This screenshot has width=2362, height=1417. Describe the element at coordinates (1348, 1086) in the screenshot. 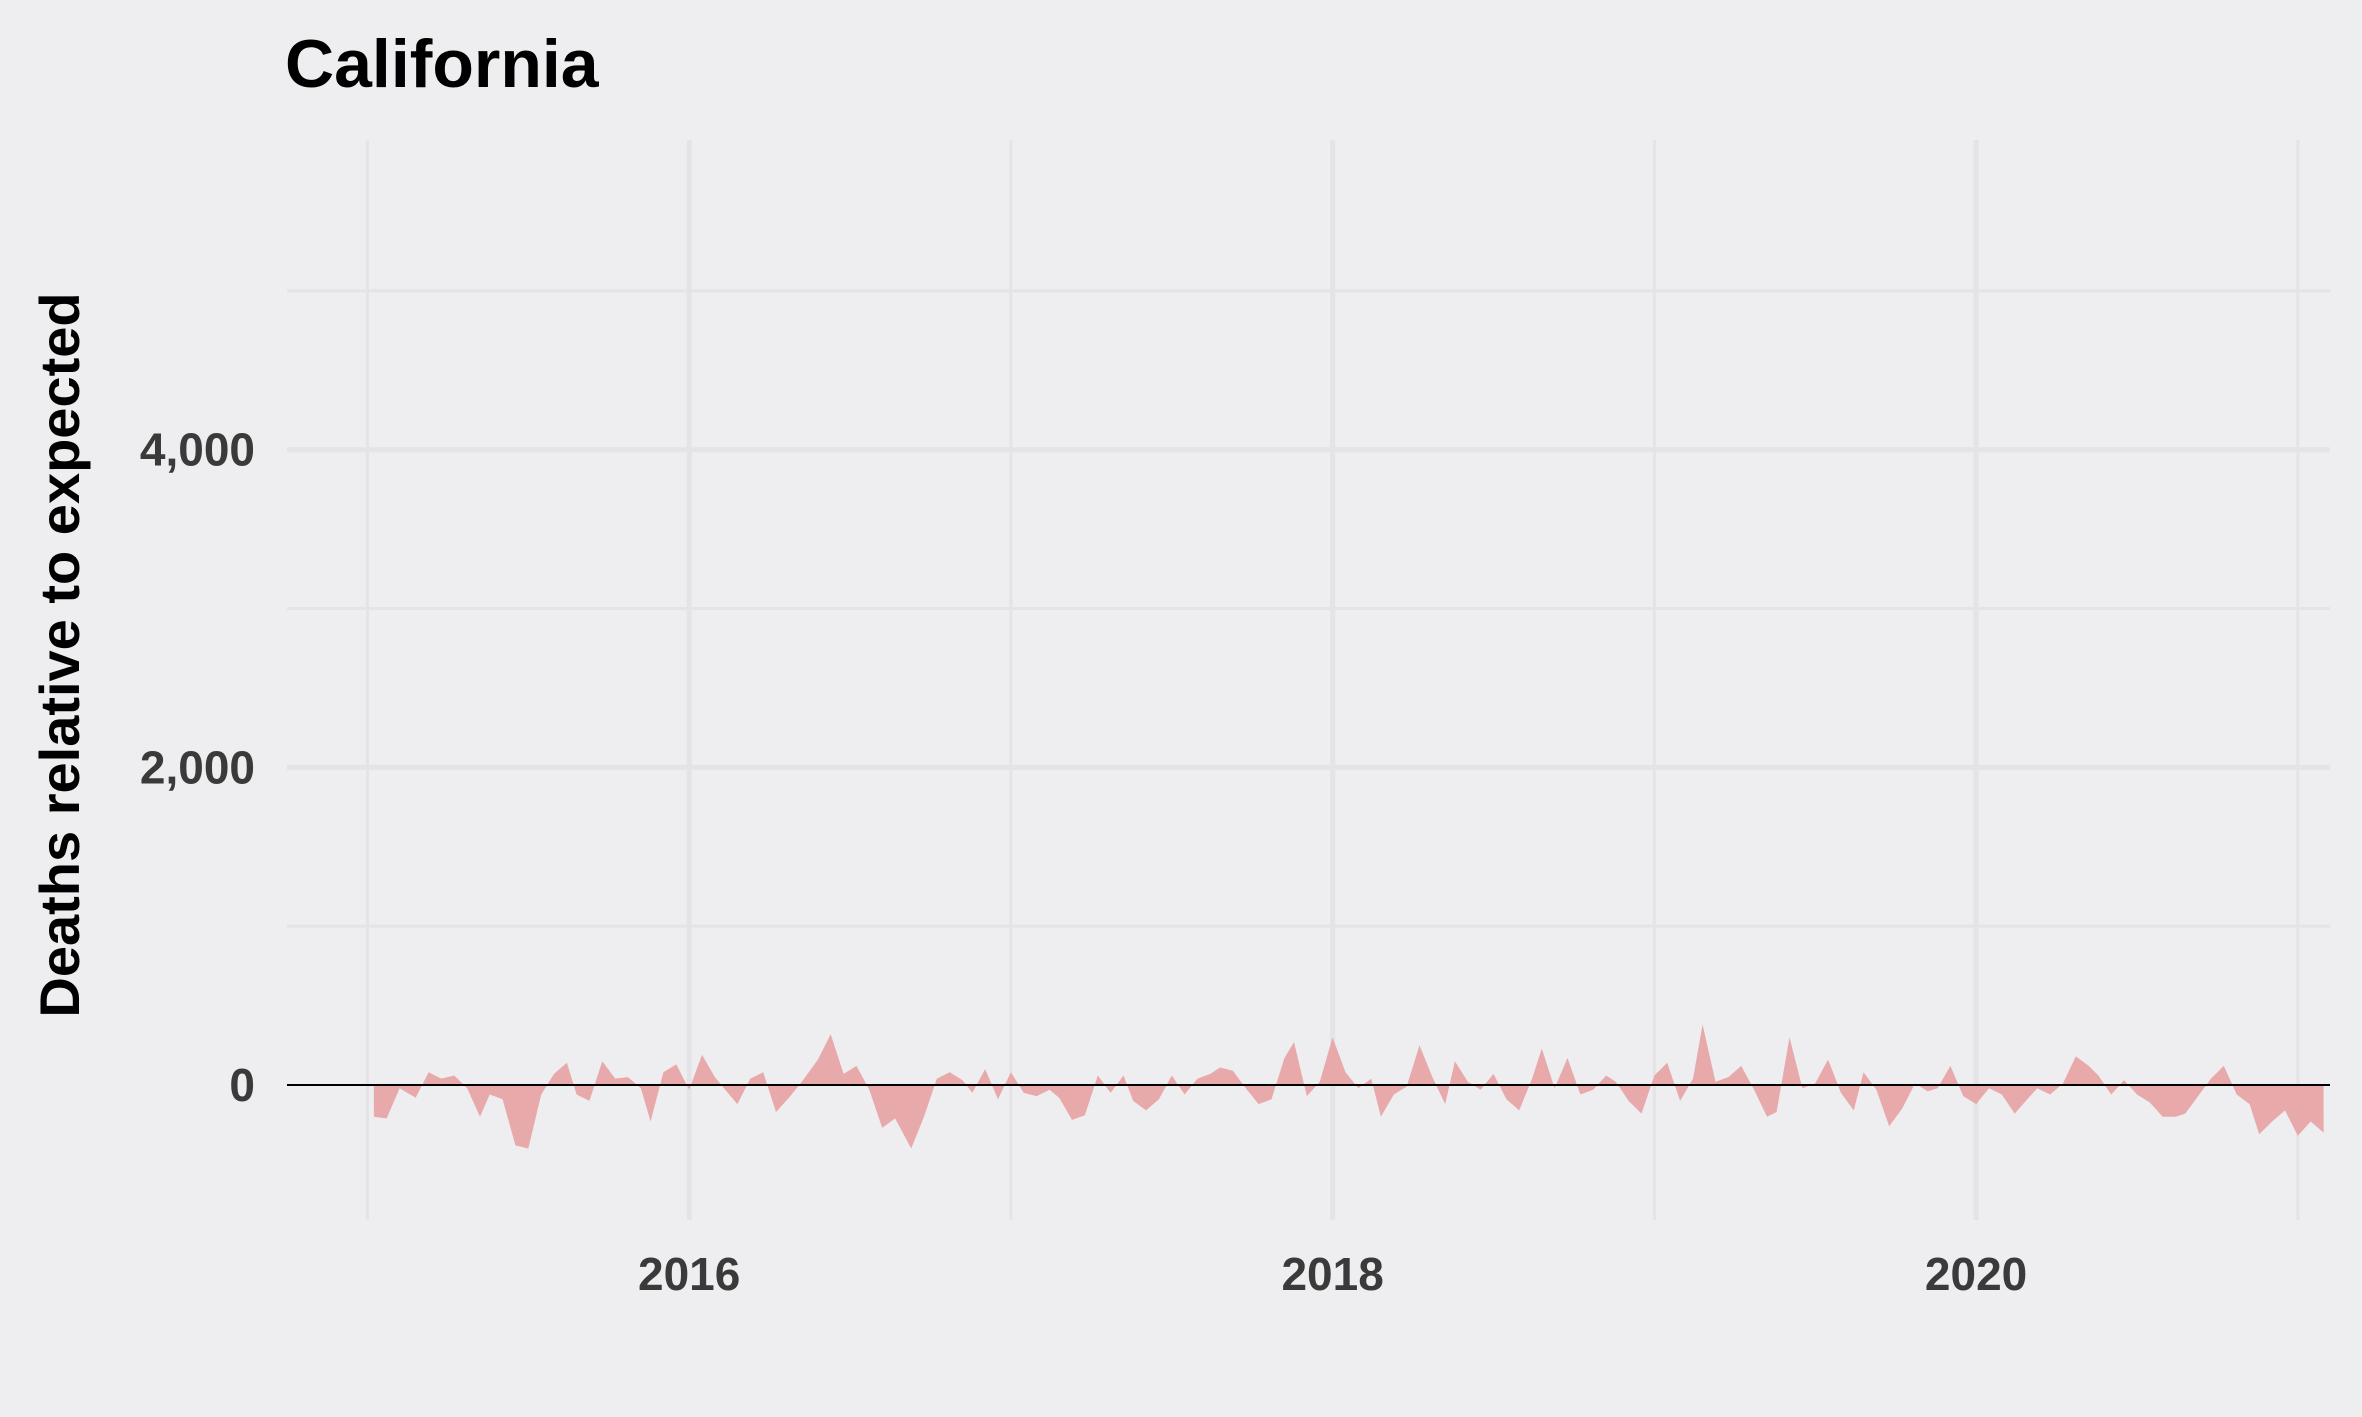

I see `excess-deaths-area` at that location.